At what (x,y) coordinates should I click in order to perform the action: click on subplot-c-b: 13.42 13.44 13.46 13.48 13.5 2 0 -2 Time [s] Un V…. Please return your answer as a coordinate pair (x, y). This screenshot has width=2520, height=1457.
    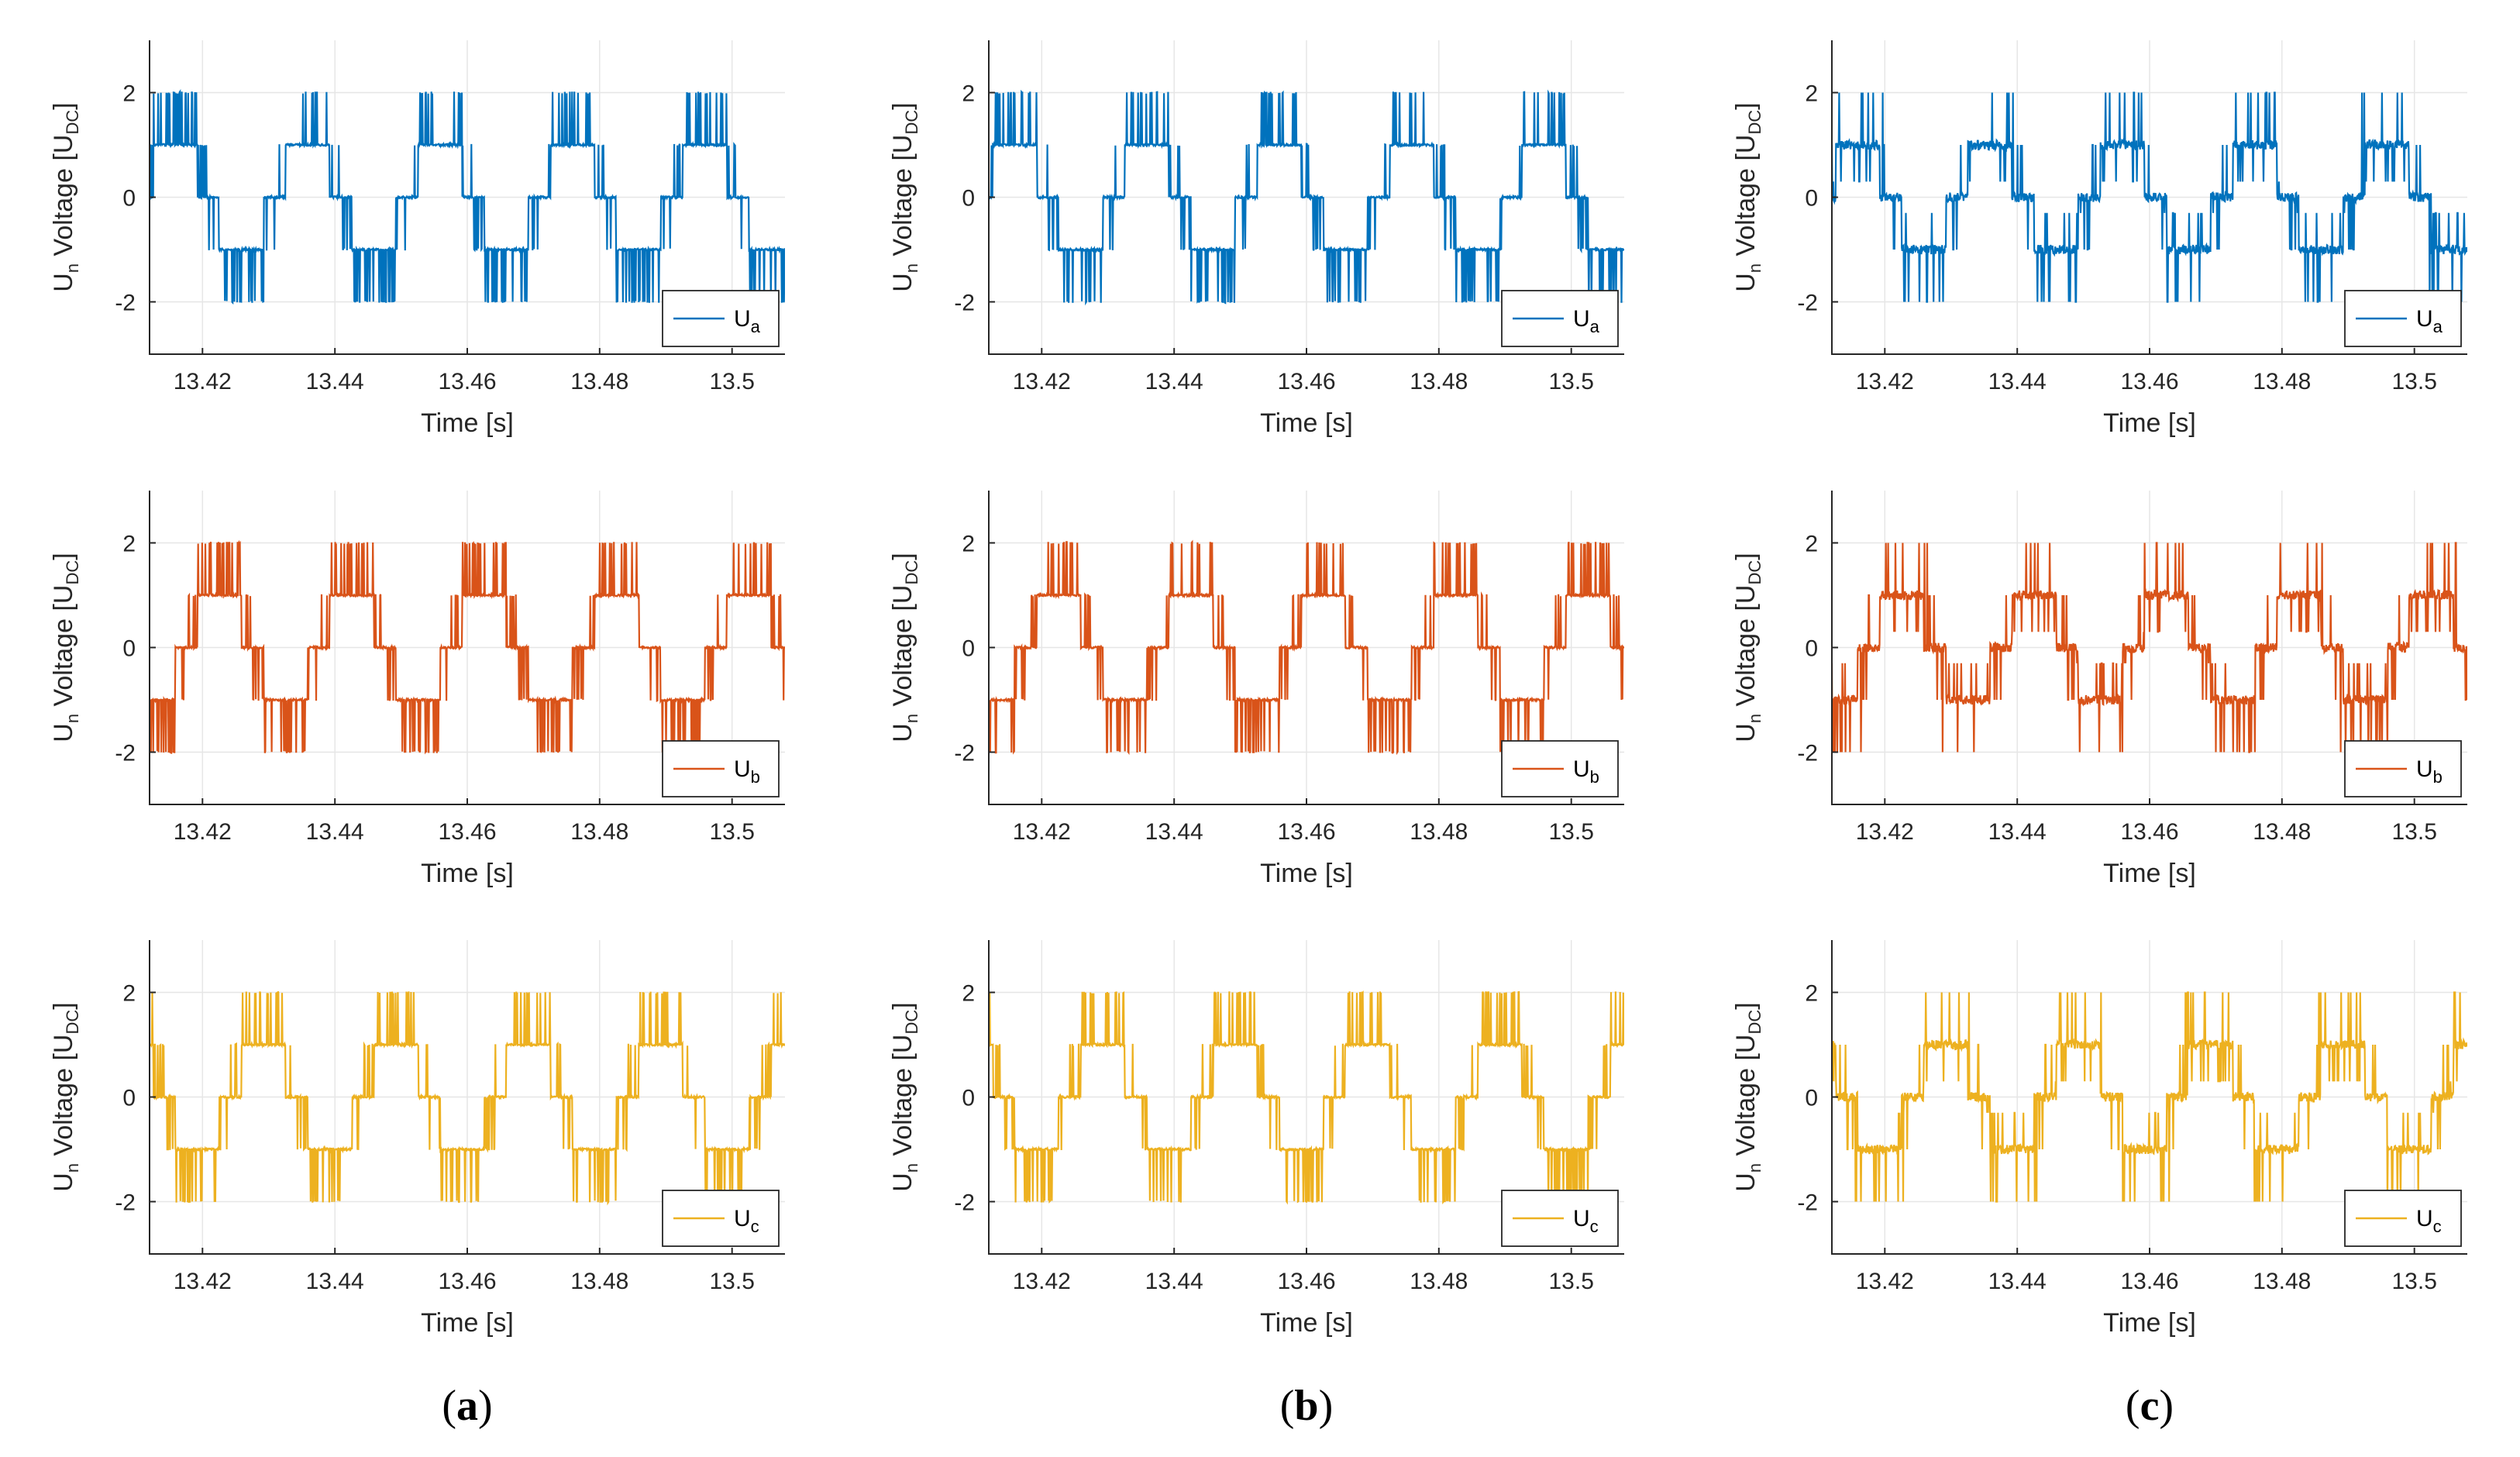
    Looking at the image, I should click on (2099, 689).